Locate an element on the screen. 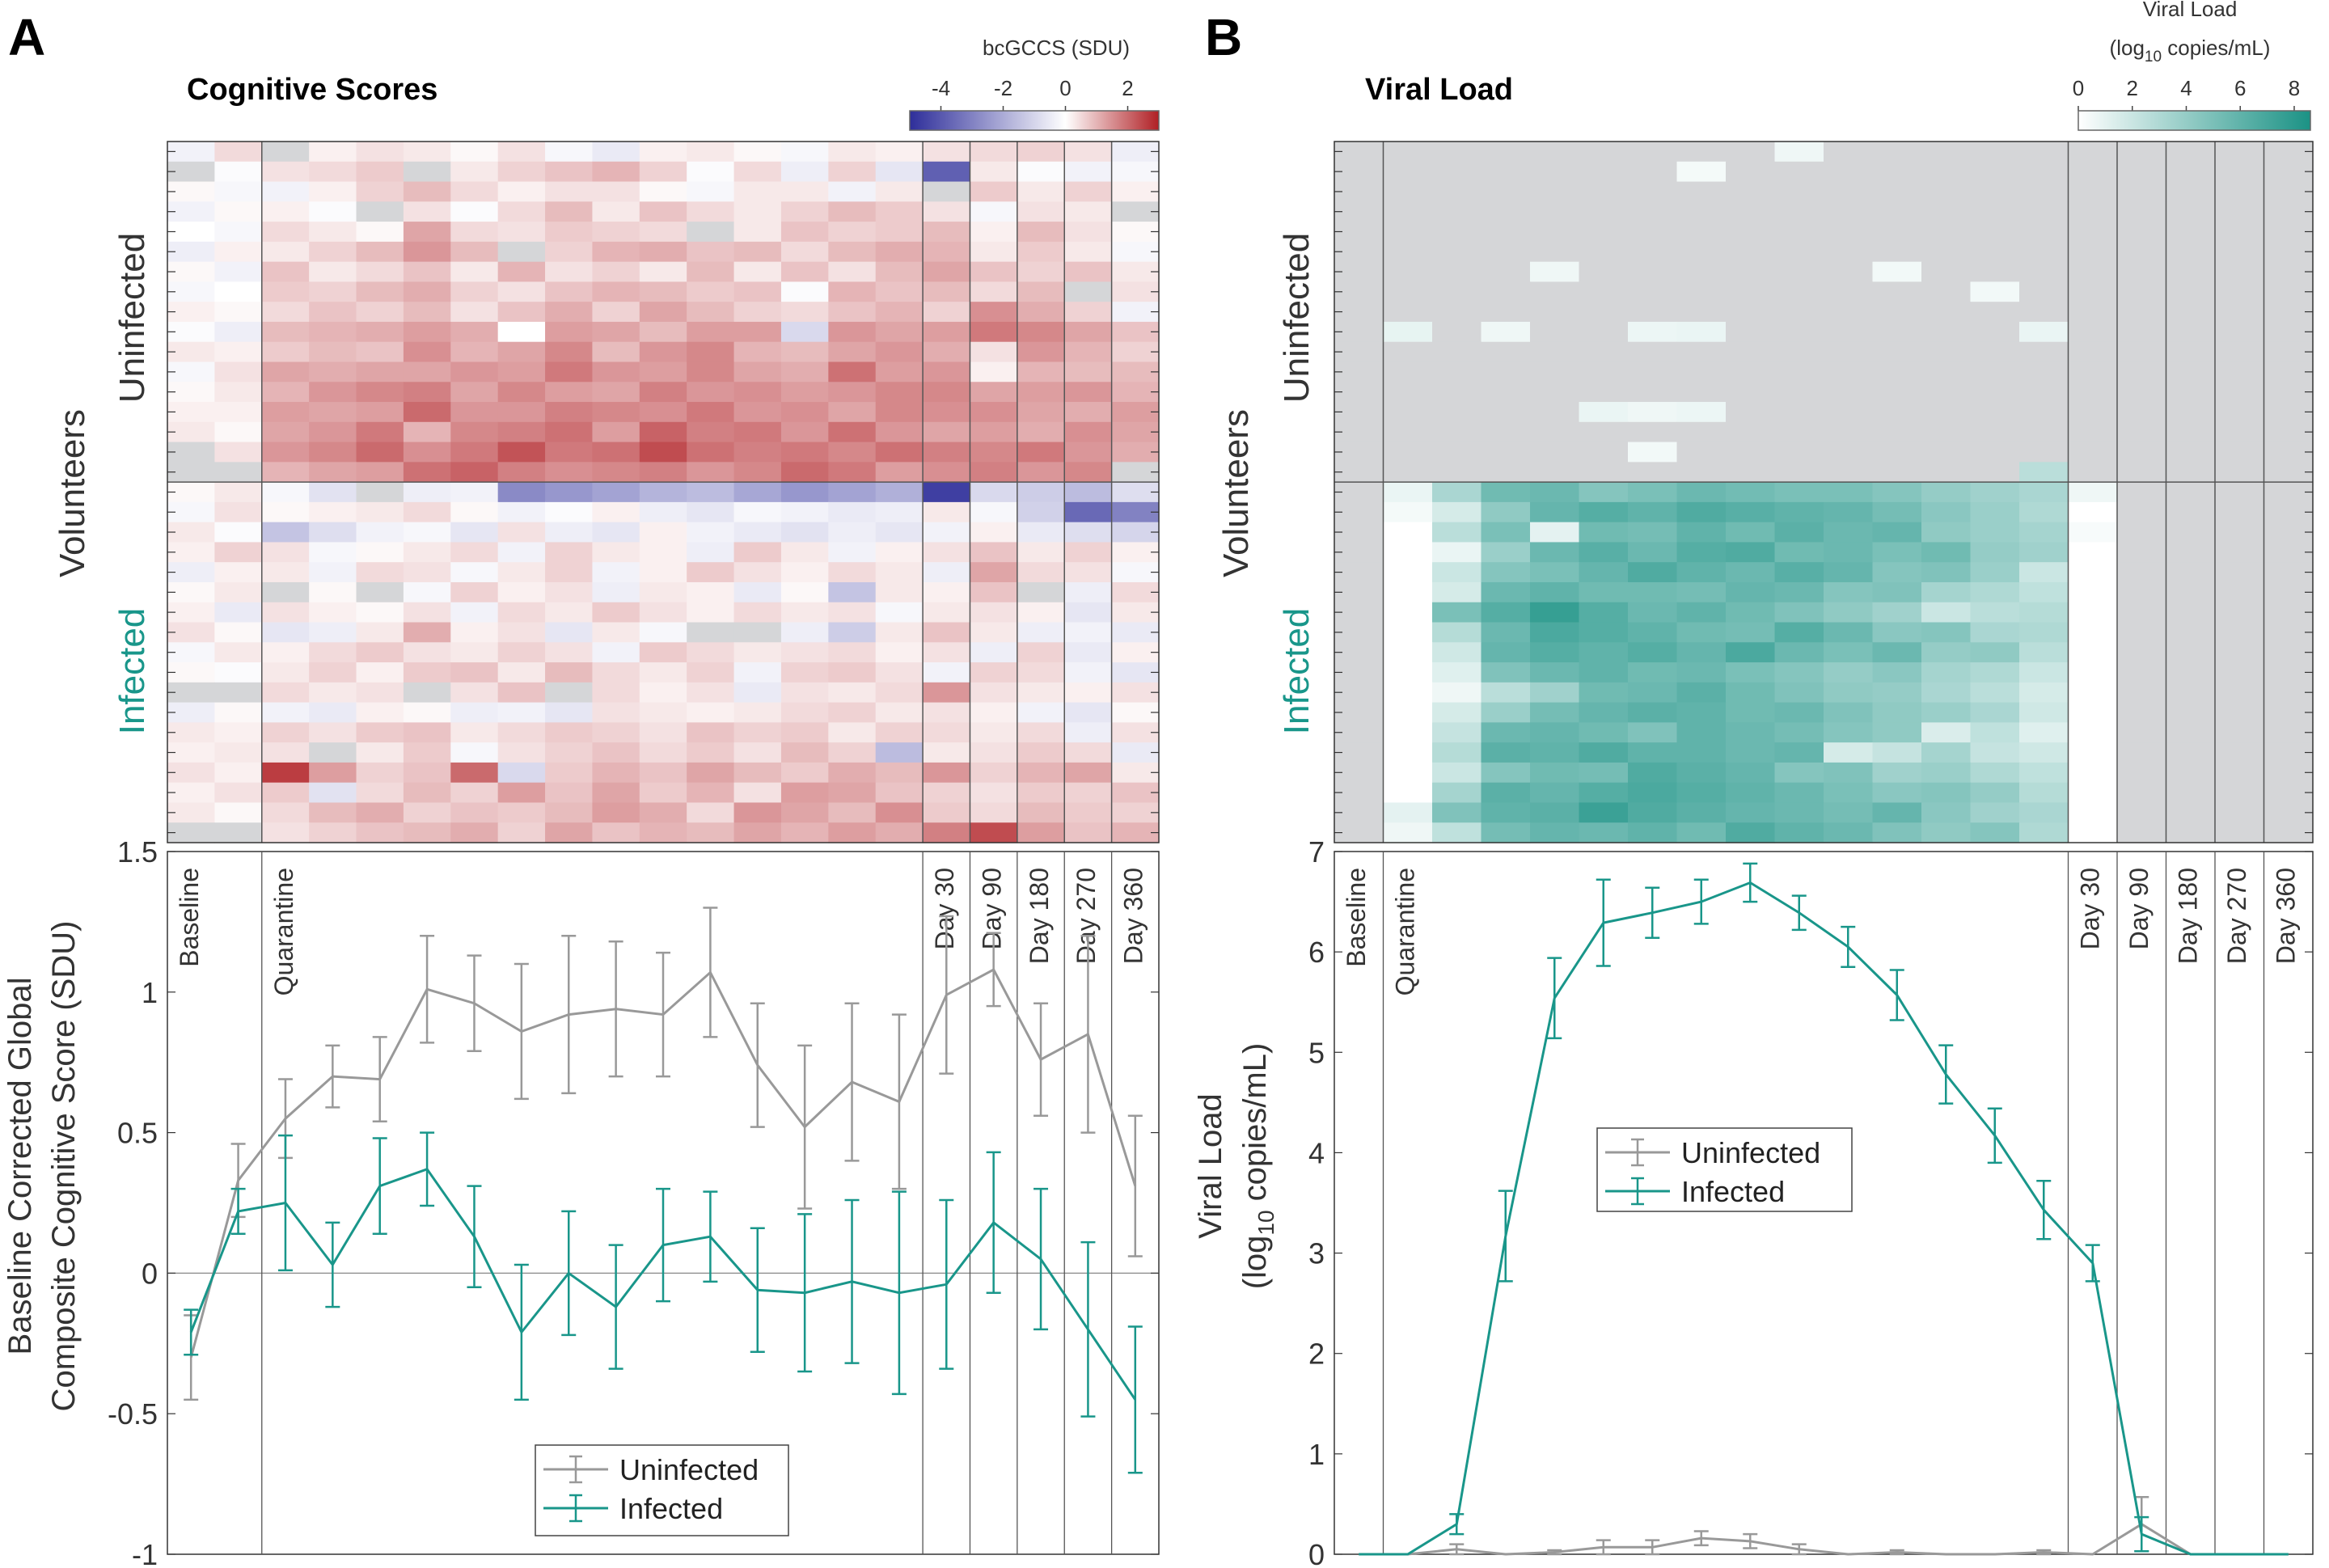  heatmap-b-ylabel: Volunteers is located at coordinates (1236, 493).